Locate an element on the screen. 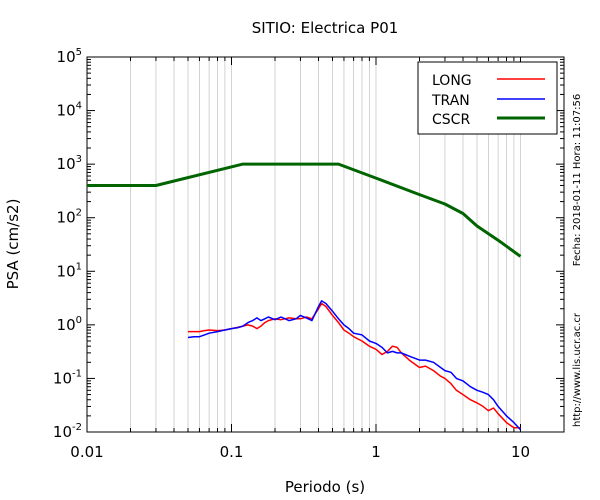 The image size is (600, 500). x-axis-label: Periodo (s) is located at coordinates (325, 487).